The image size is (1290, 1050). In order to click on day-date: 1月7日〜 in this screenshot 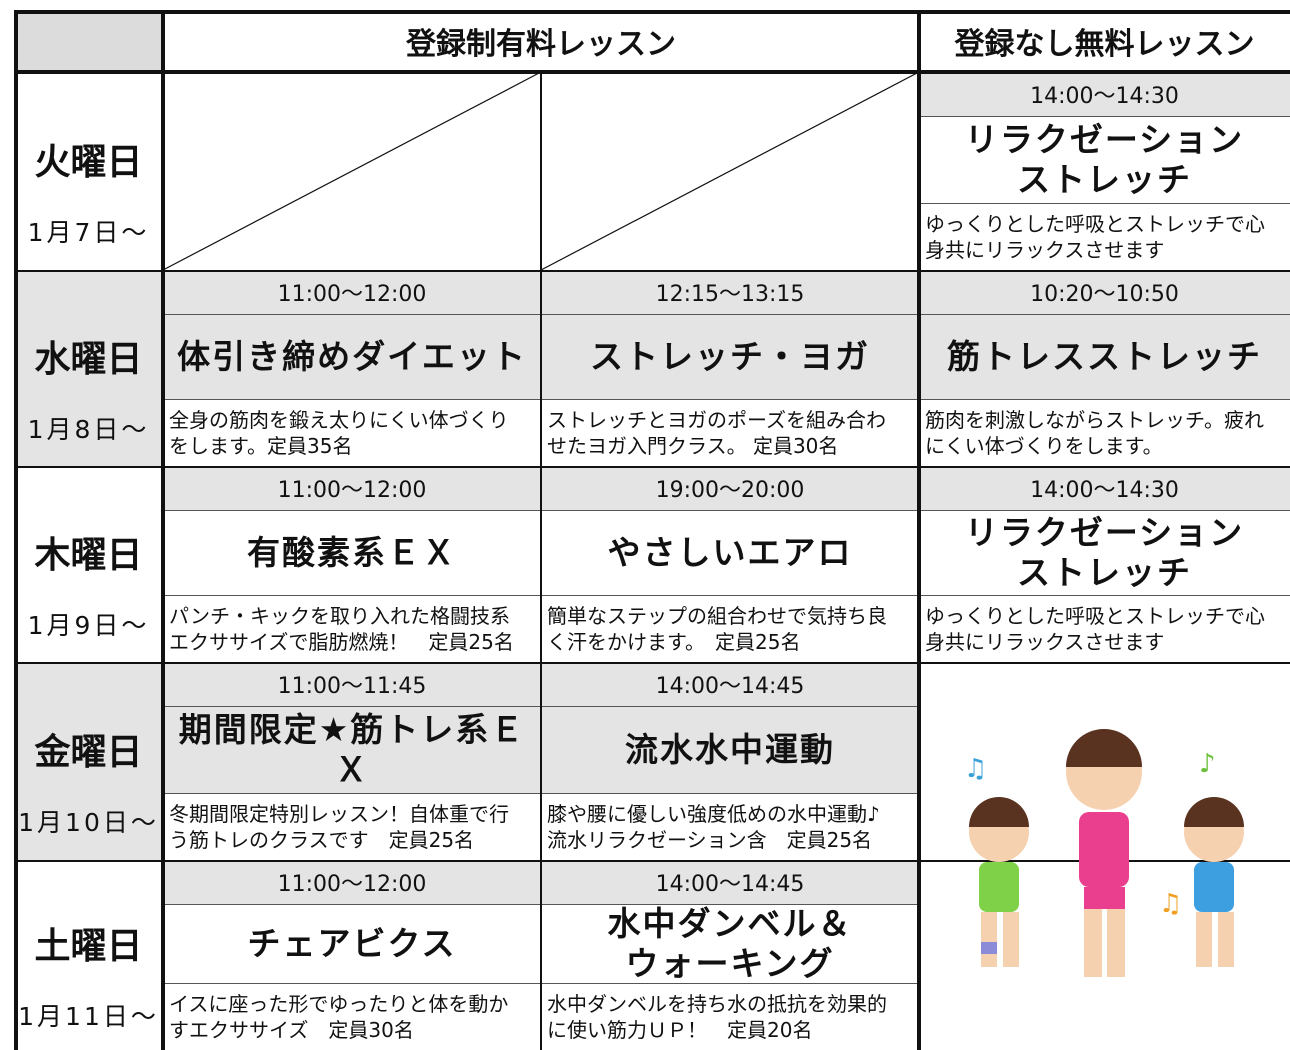, I will do `click(88, 232)`.